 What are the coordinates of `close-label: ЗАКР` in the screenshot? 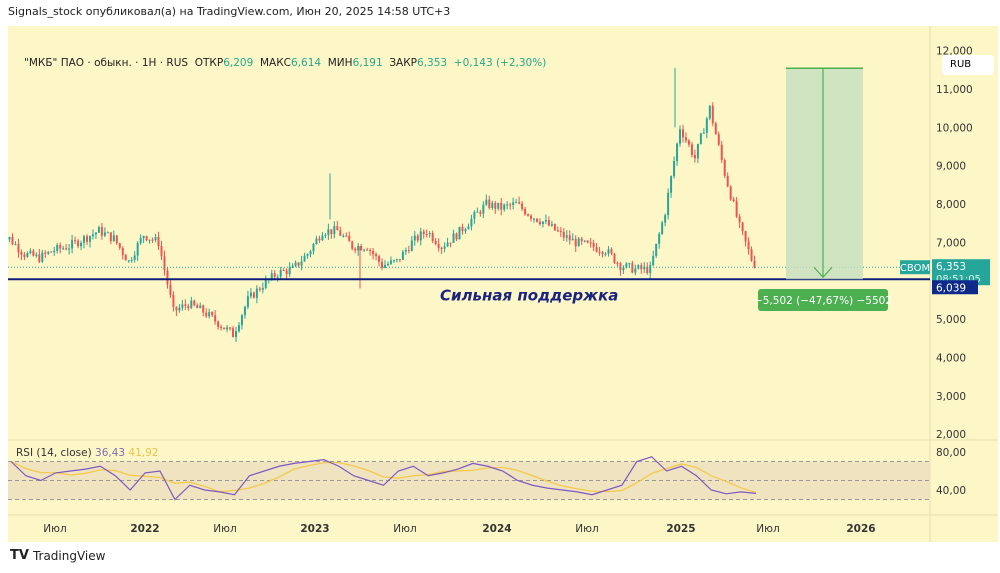 It's located at (403, 63).